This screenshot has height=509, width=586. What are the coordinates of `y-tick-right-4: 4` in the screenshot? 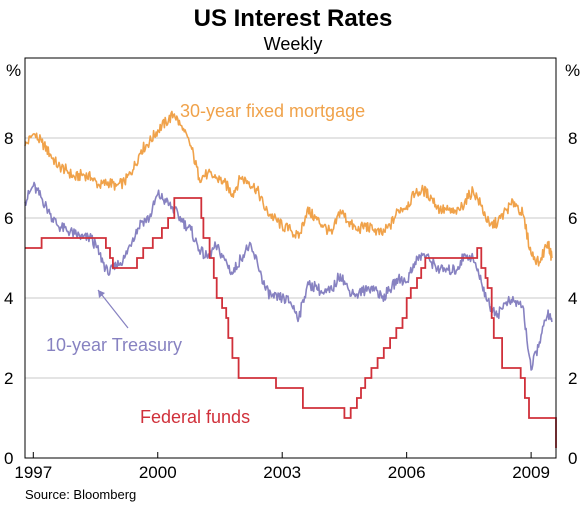 It's located at (572, 298).